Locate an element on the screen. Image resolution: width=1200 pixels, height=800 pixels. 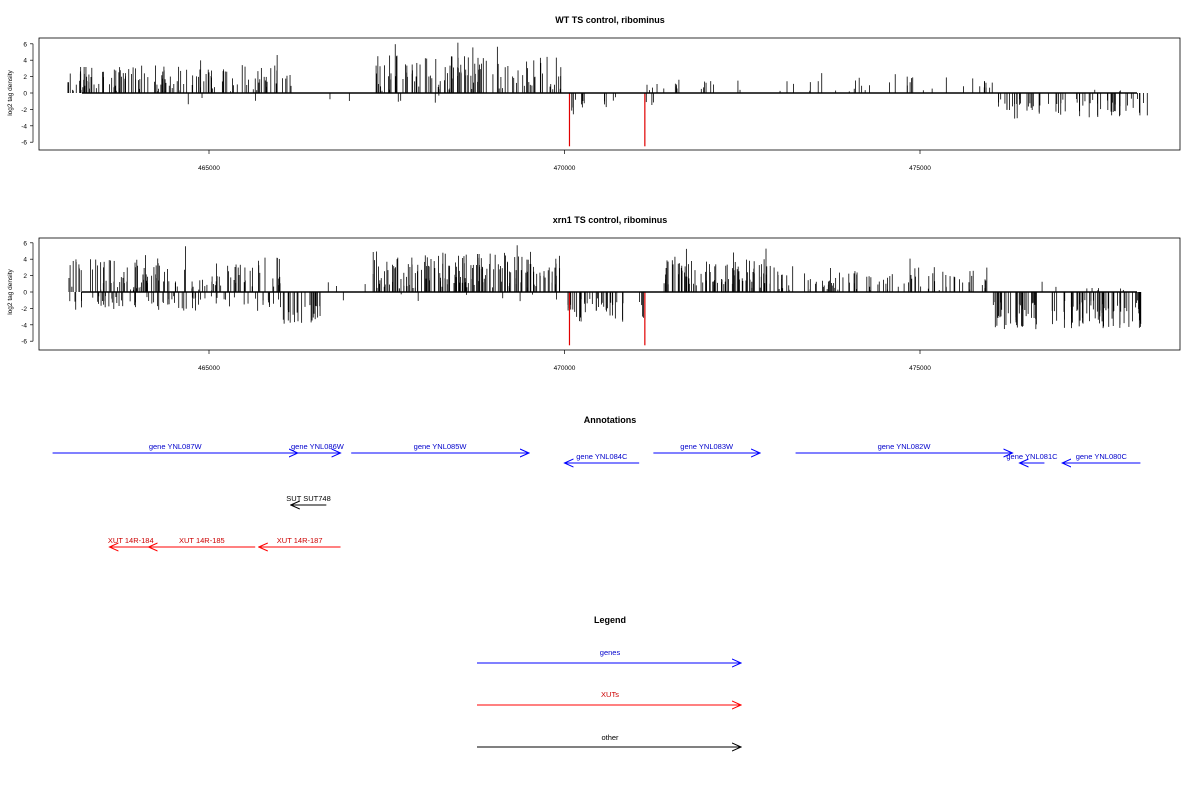
feature-label: gene YNL086W is located at coordinates (318, 446).